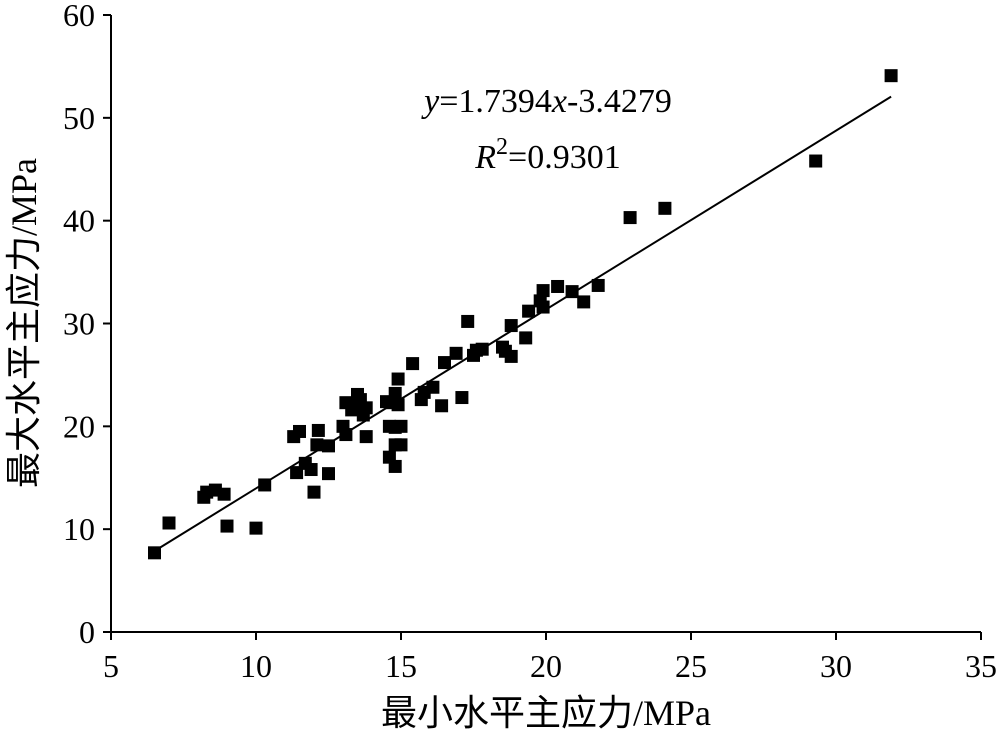  Describe the element at coordinates (485, 157) in the screenshot. I see `r-squared-var: R` at that location.